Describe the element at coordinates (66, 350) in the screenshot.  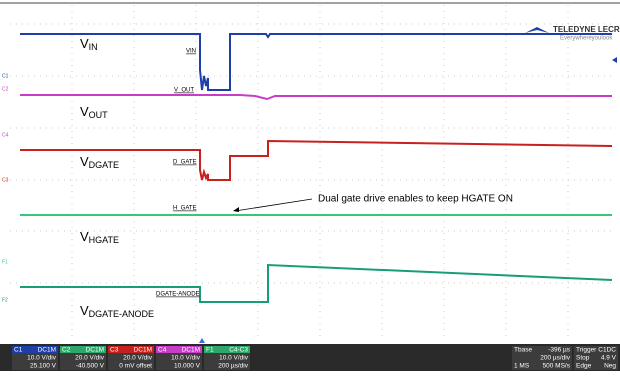
I see `channel-name: C2` at that location.